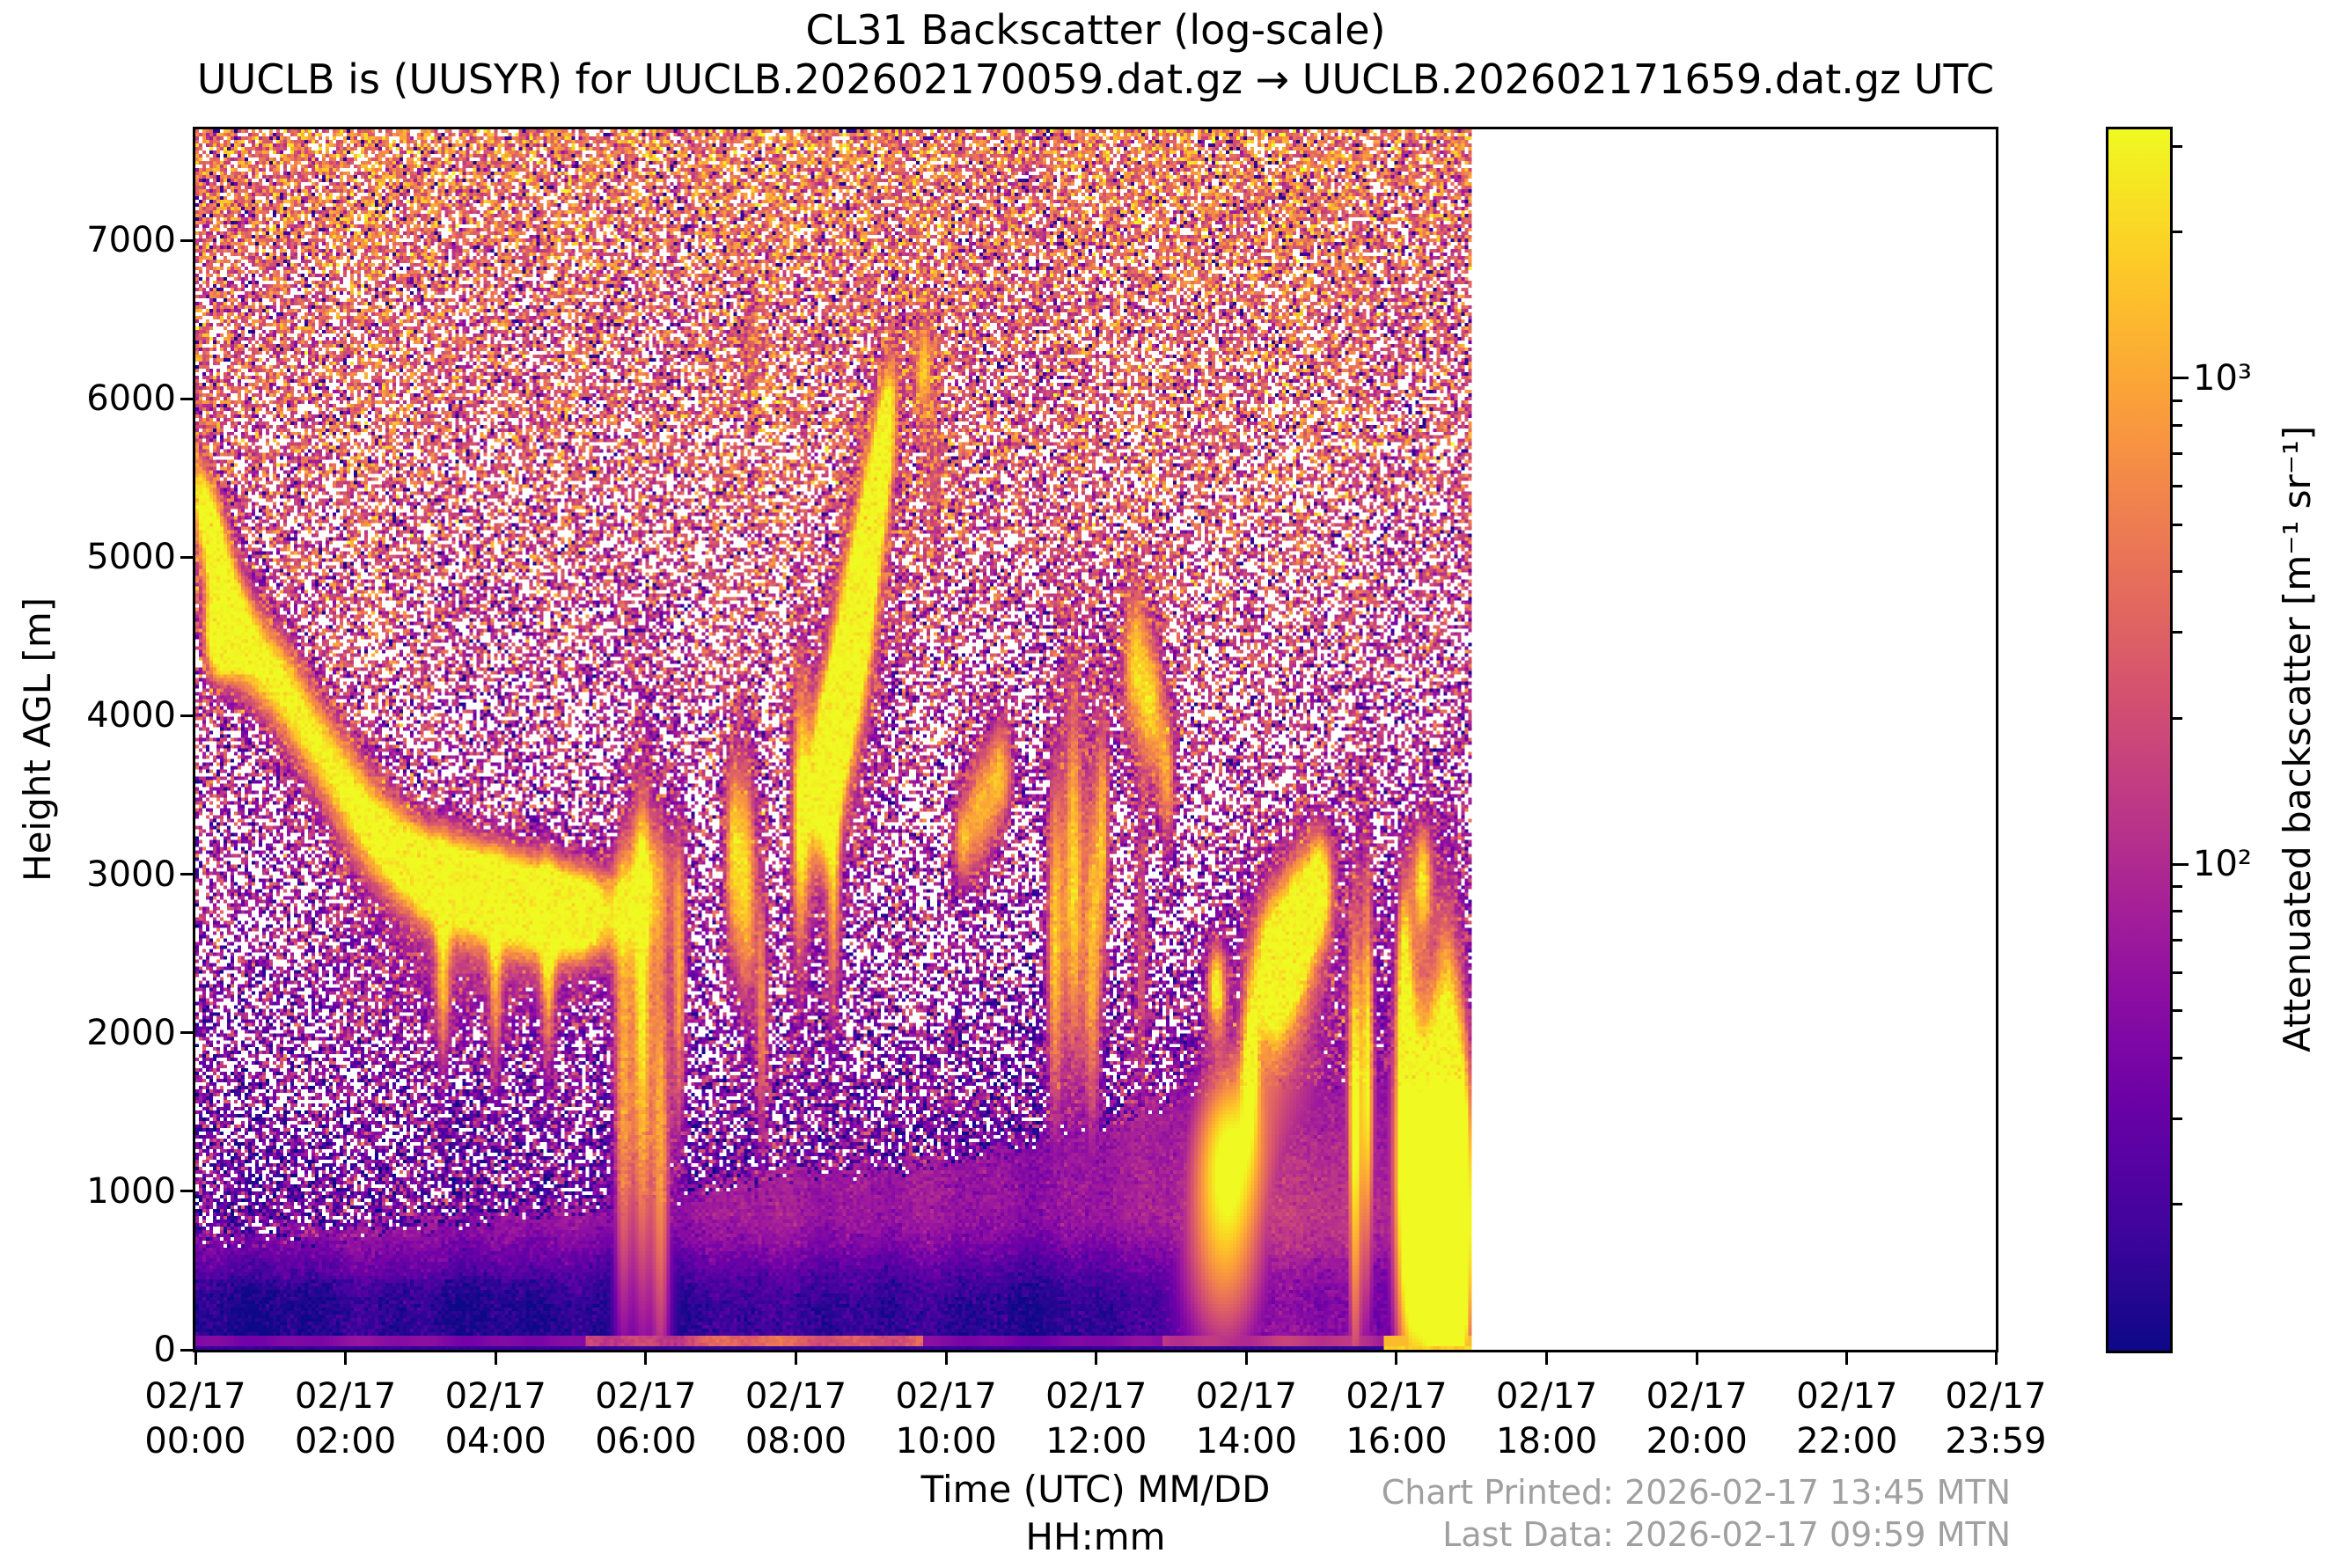 This screenshot has height=1568, width=2339. I want to click on x-axis-label-line1: Time (UTC) MM/DD, so click(1095, 1489).